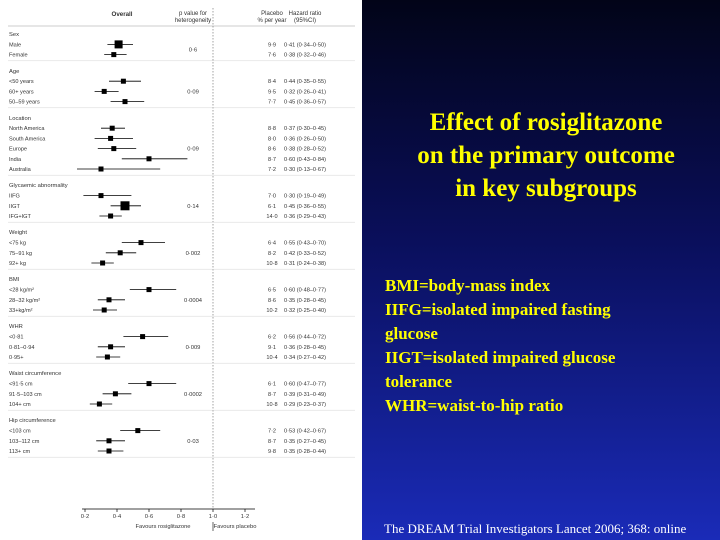 This screenshot has width=720, height=540. I want to click on row-label: Europe, so click(18, 150).